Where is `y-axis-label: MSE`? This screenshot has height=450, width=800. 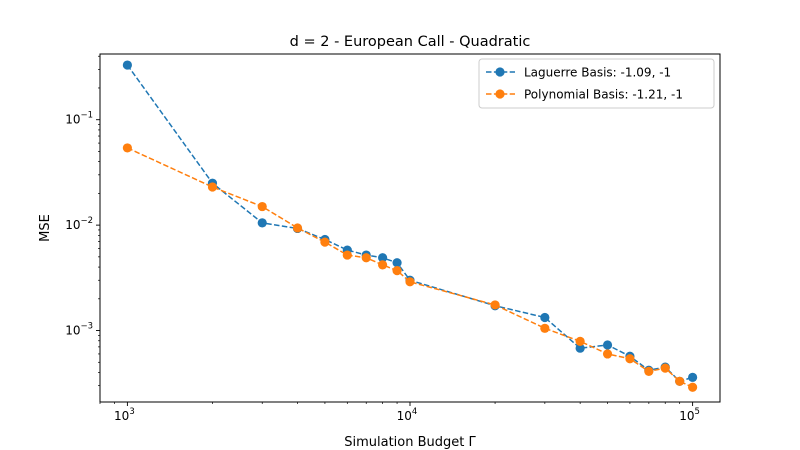
y-axis-label: MSE is located at coordinates (45, 228).